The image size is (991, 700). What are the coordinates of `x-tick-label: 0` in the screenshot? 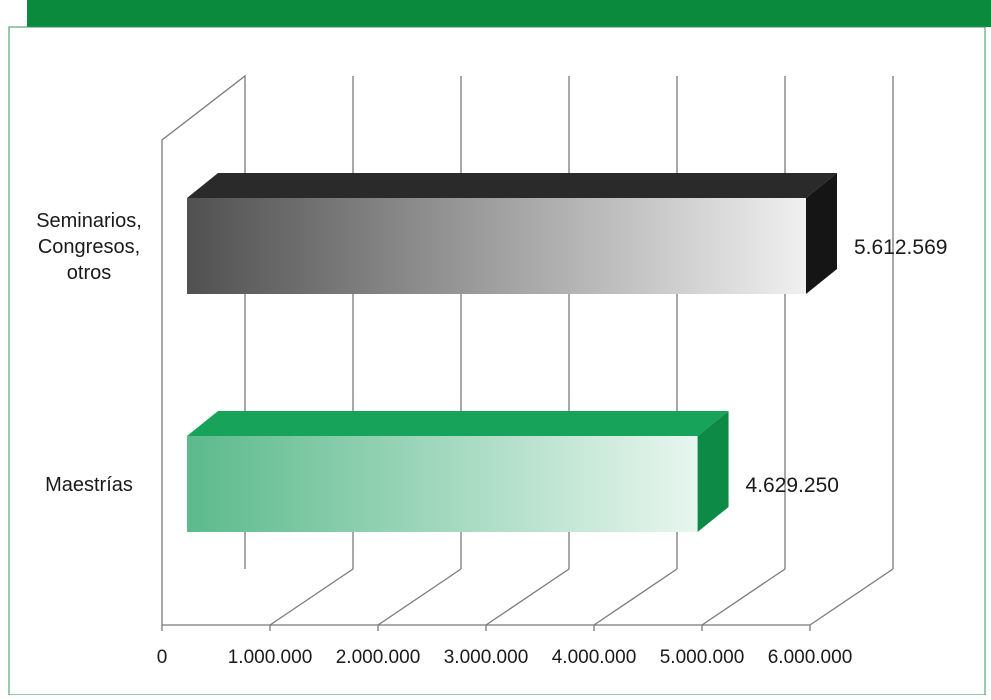 It's located at (162, 657).